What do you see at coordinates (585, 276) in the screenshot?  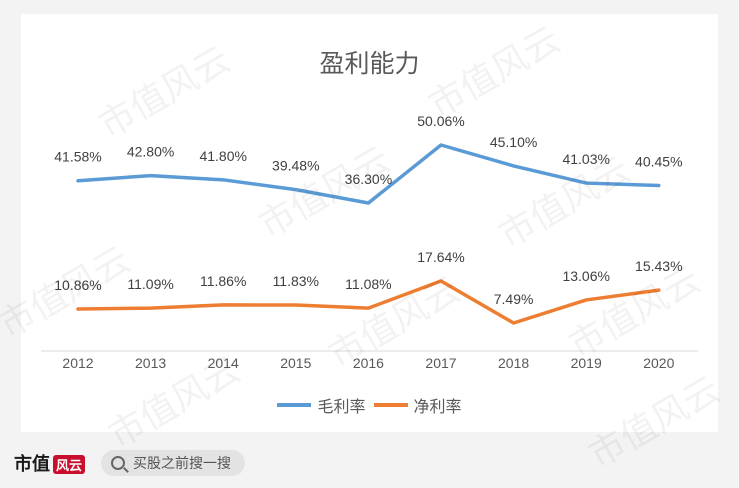 I see `data-label: 13.06%` at bounding box center [585, 276].